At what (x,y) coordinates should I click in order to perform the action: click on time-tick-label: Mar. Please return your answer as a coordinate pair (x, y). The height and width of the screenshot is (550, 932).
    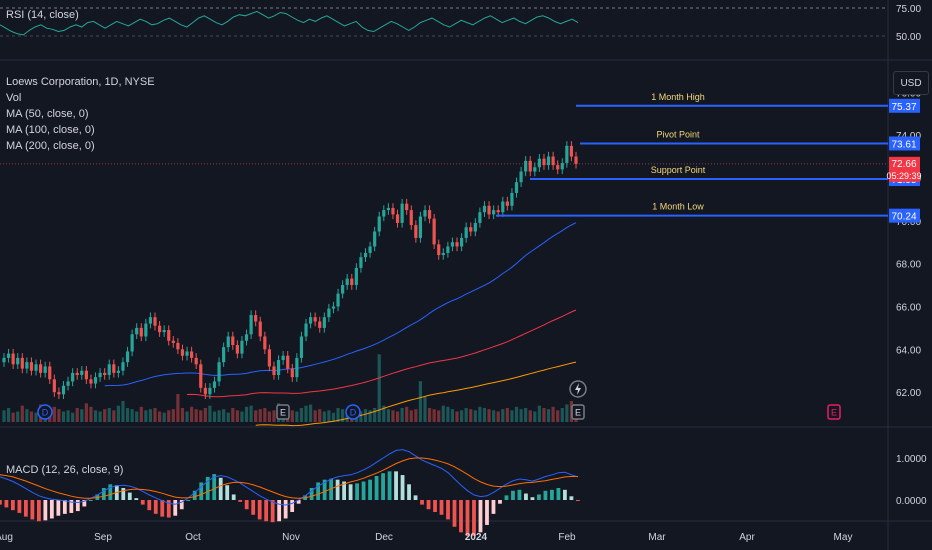
    Looking at the image, I should click on (657, 537).